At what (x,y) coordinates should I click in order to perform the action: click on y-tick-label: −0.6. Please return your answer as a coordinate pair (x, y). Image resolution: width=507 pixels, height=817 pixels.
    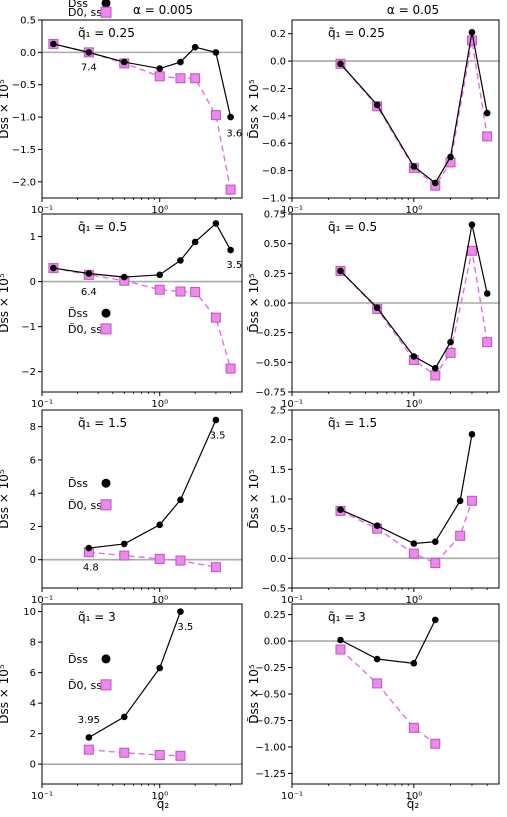
    Looking at the image, I should click on (274, 144).